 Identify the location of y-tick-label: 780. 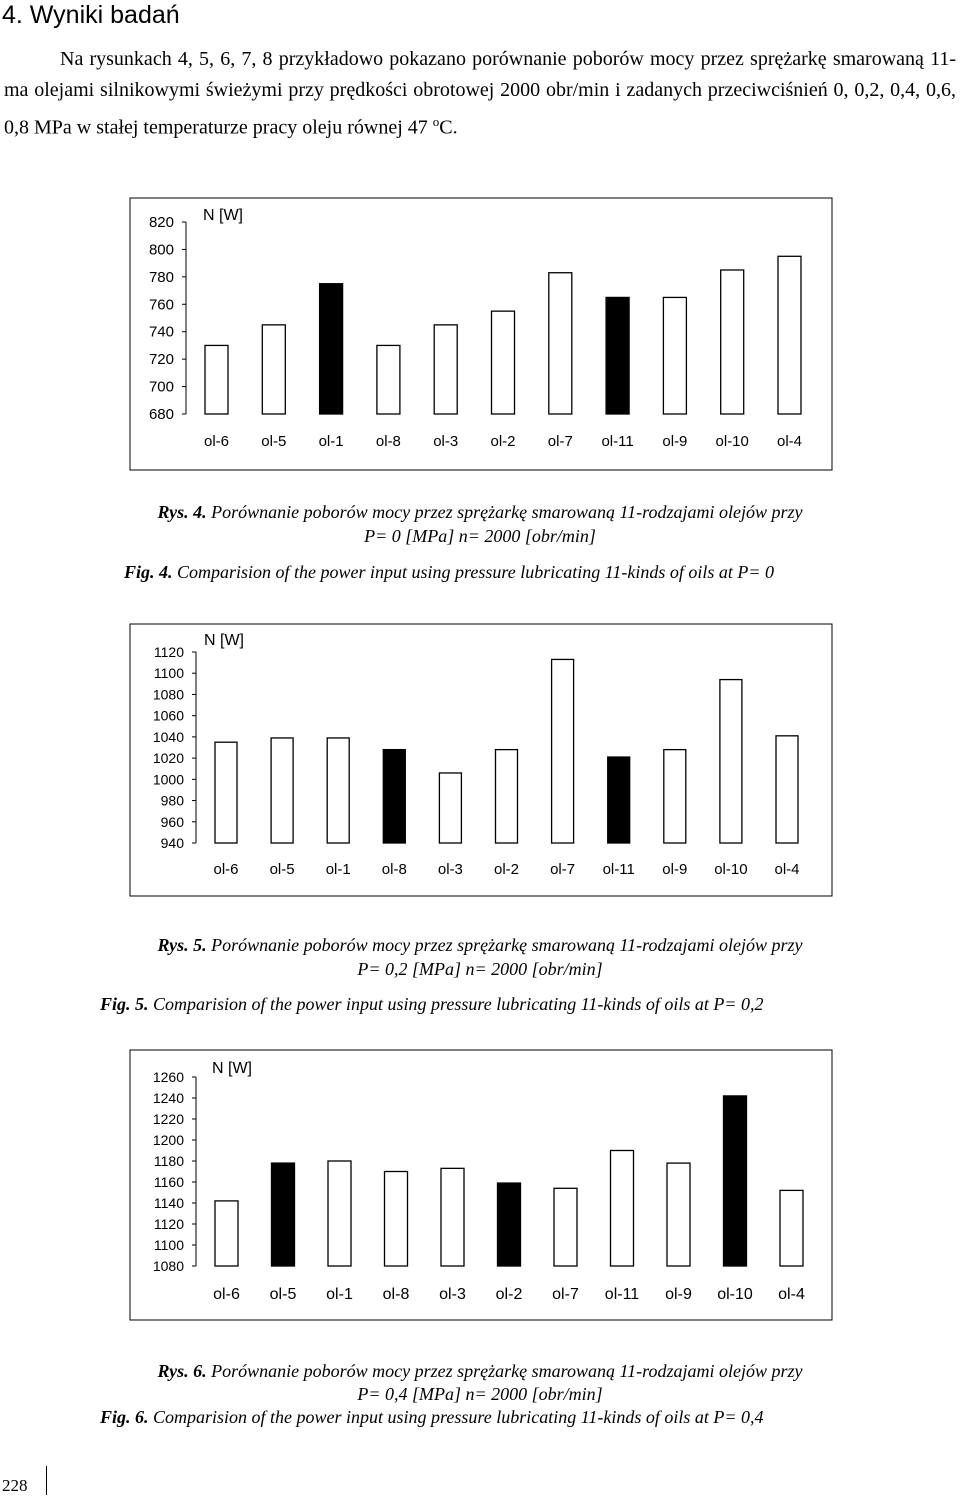
(161, 277).